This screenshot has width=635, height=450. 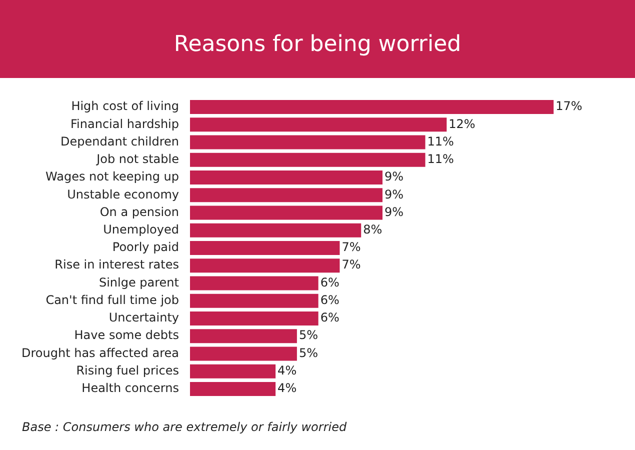 I want to click on y-tick-label: Job not stable, so click(x=137, y=159).